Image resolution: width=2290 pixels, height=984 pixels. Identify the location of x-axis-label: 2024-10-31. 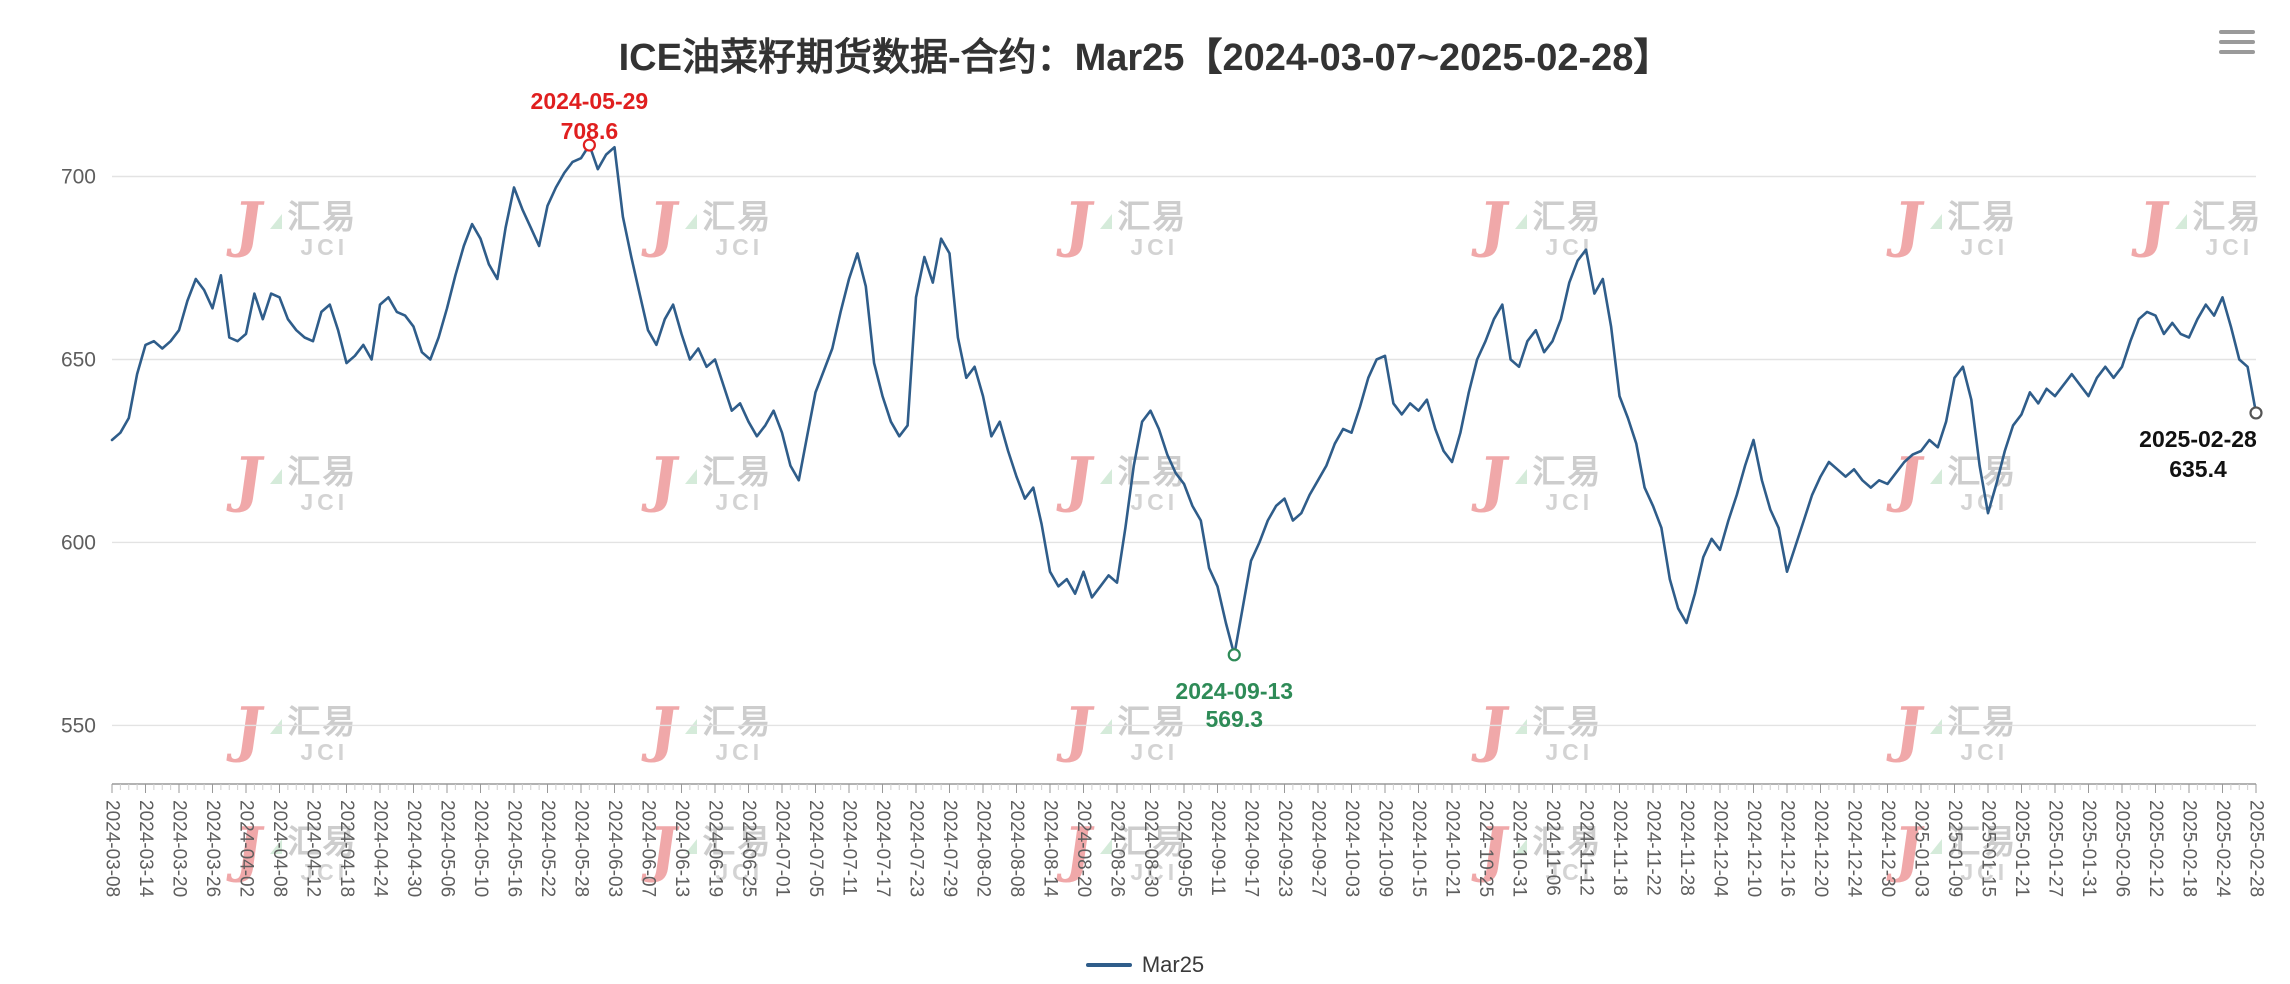
(1519, 848).